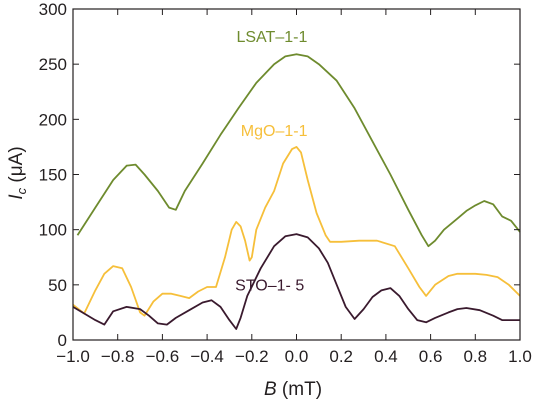 The height and width of the screenshot is (416, 546). Describe the element at coordinates (16, 197) in the screenshot. I see `y-axis-var: I` at that location.